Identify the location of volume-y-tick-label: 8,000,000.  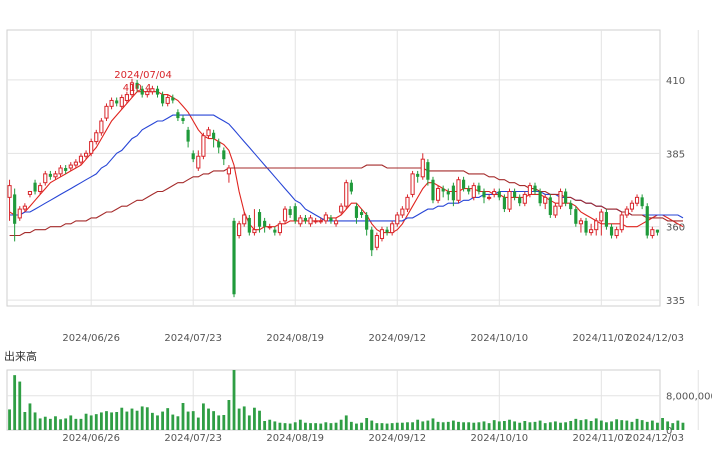
(689, 397).